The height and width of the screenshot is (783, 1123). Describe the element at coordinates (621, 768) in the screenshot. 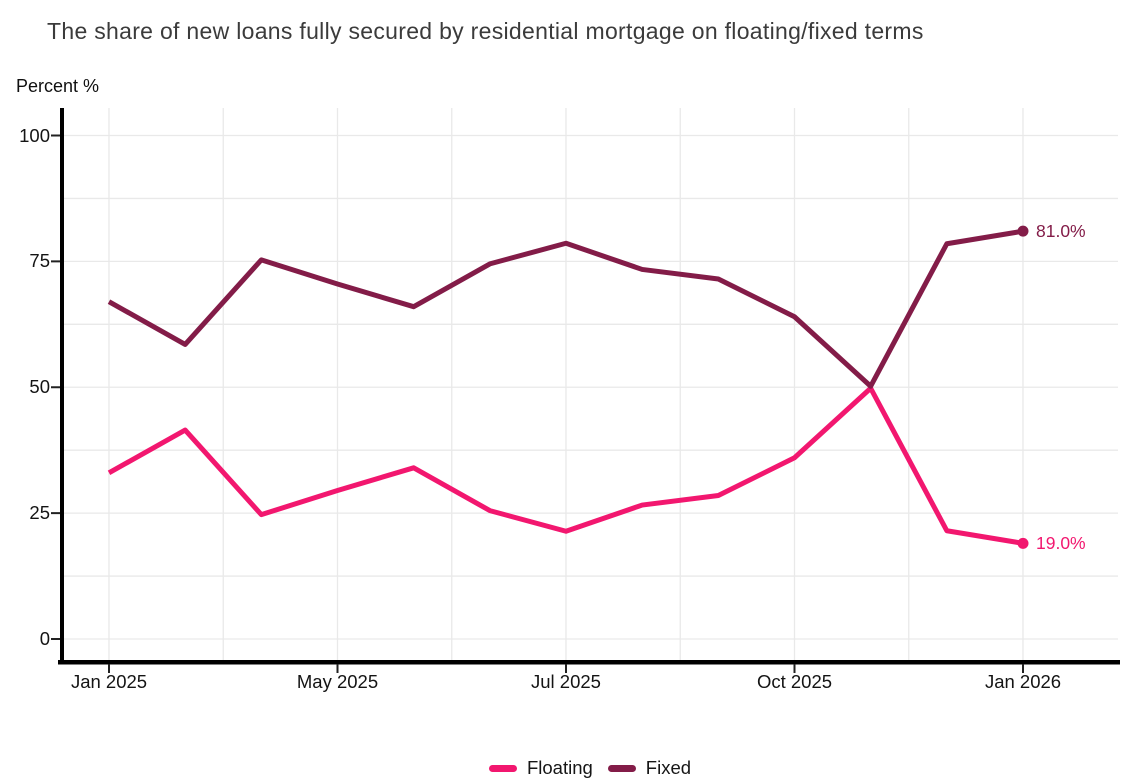

I see `legend-swatch-fixed` at that location.